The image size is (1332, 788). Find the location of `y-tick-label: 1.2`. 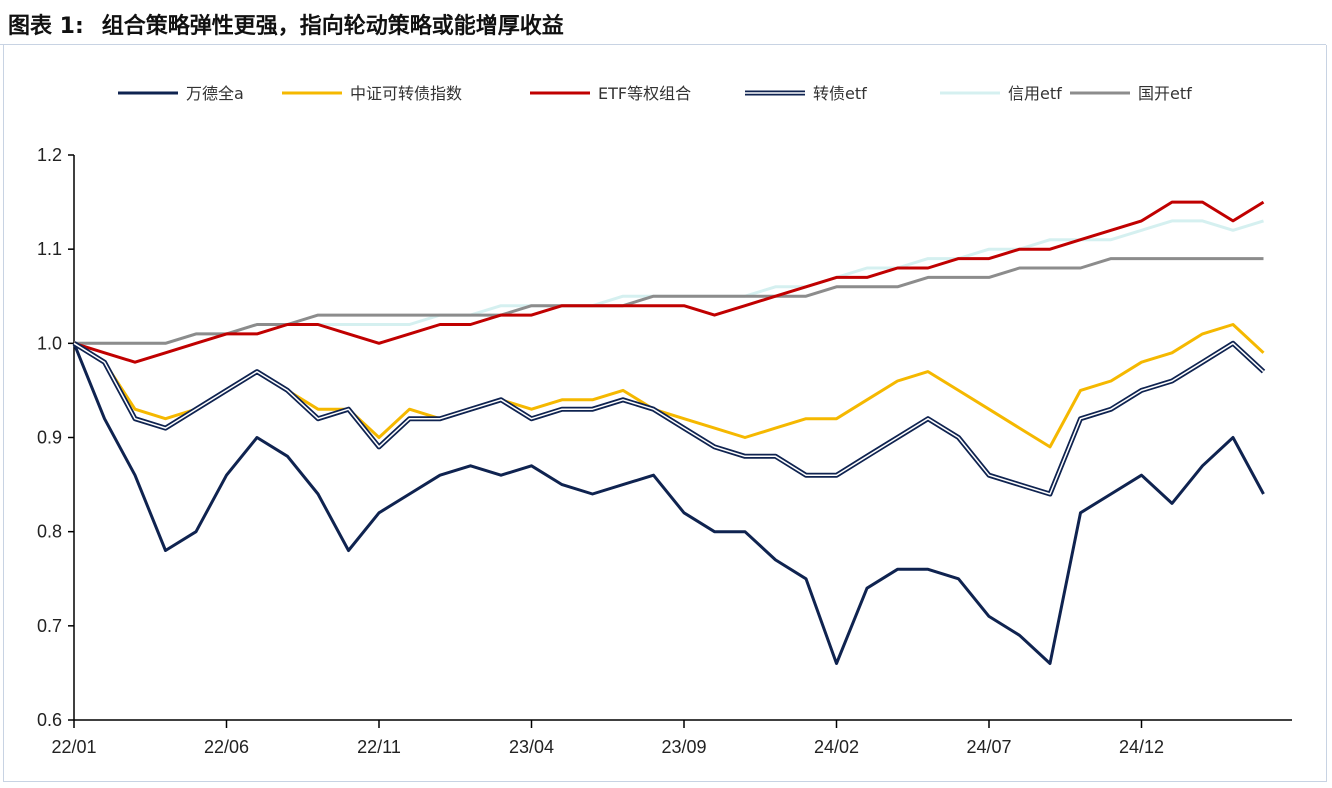

y-tick-label: 1.2 is located at coordinates (49, 155).